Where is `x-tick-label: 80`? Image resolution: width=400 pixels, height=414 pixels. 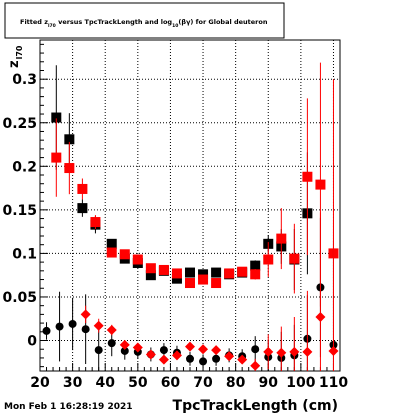
x-tick-label: 80 is located at coordinates (236, 383).